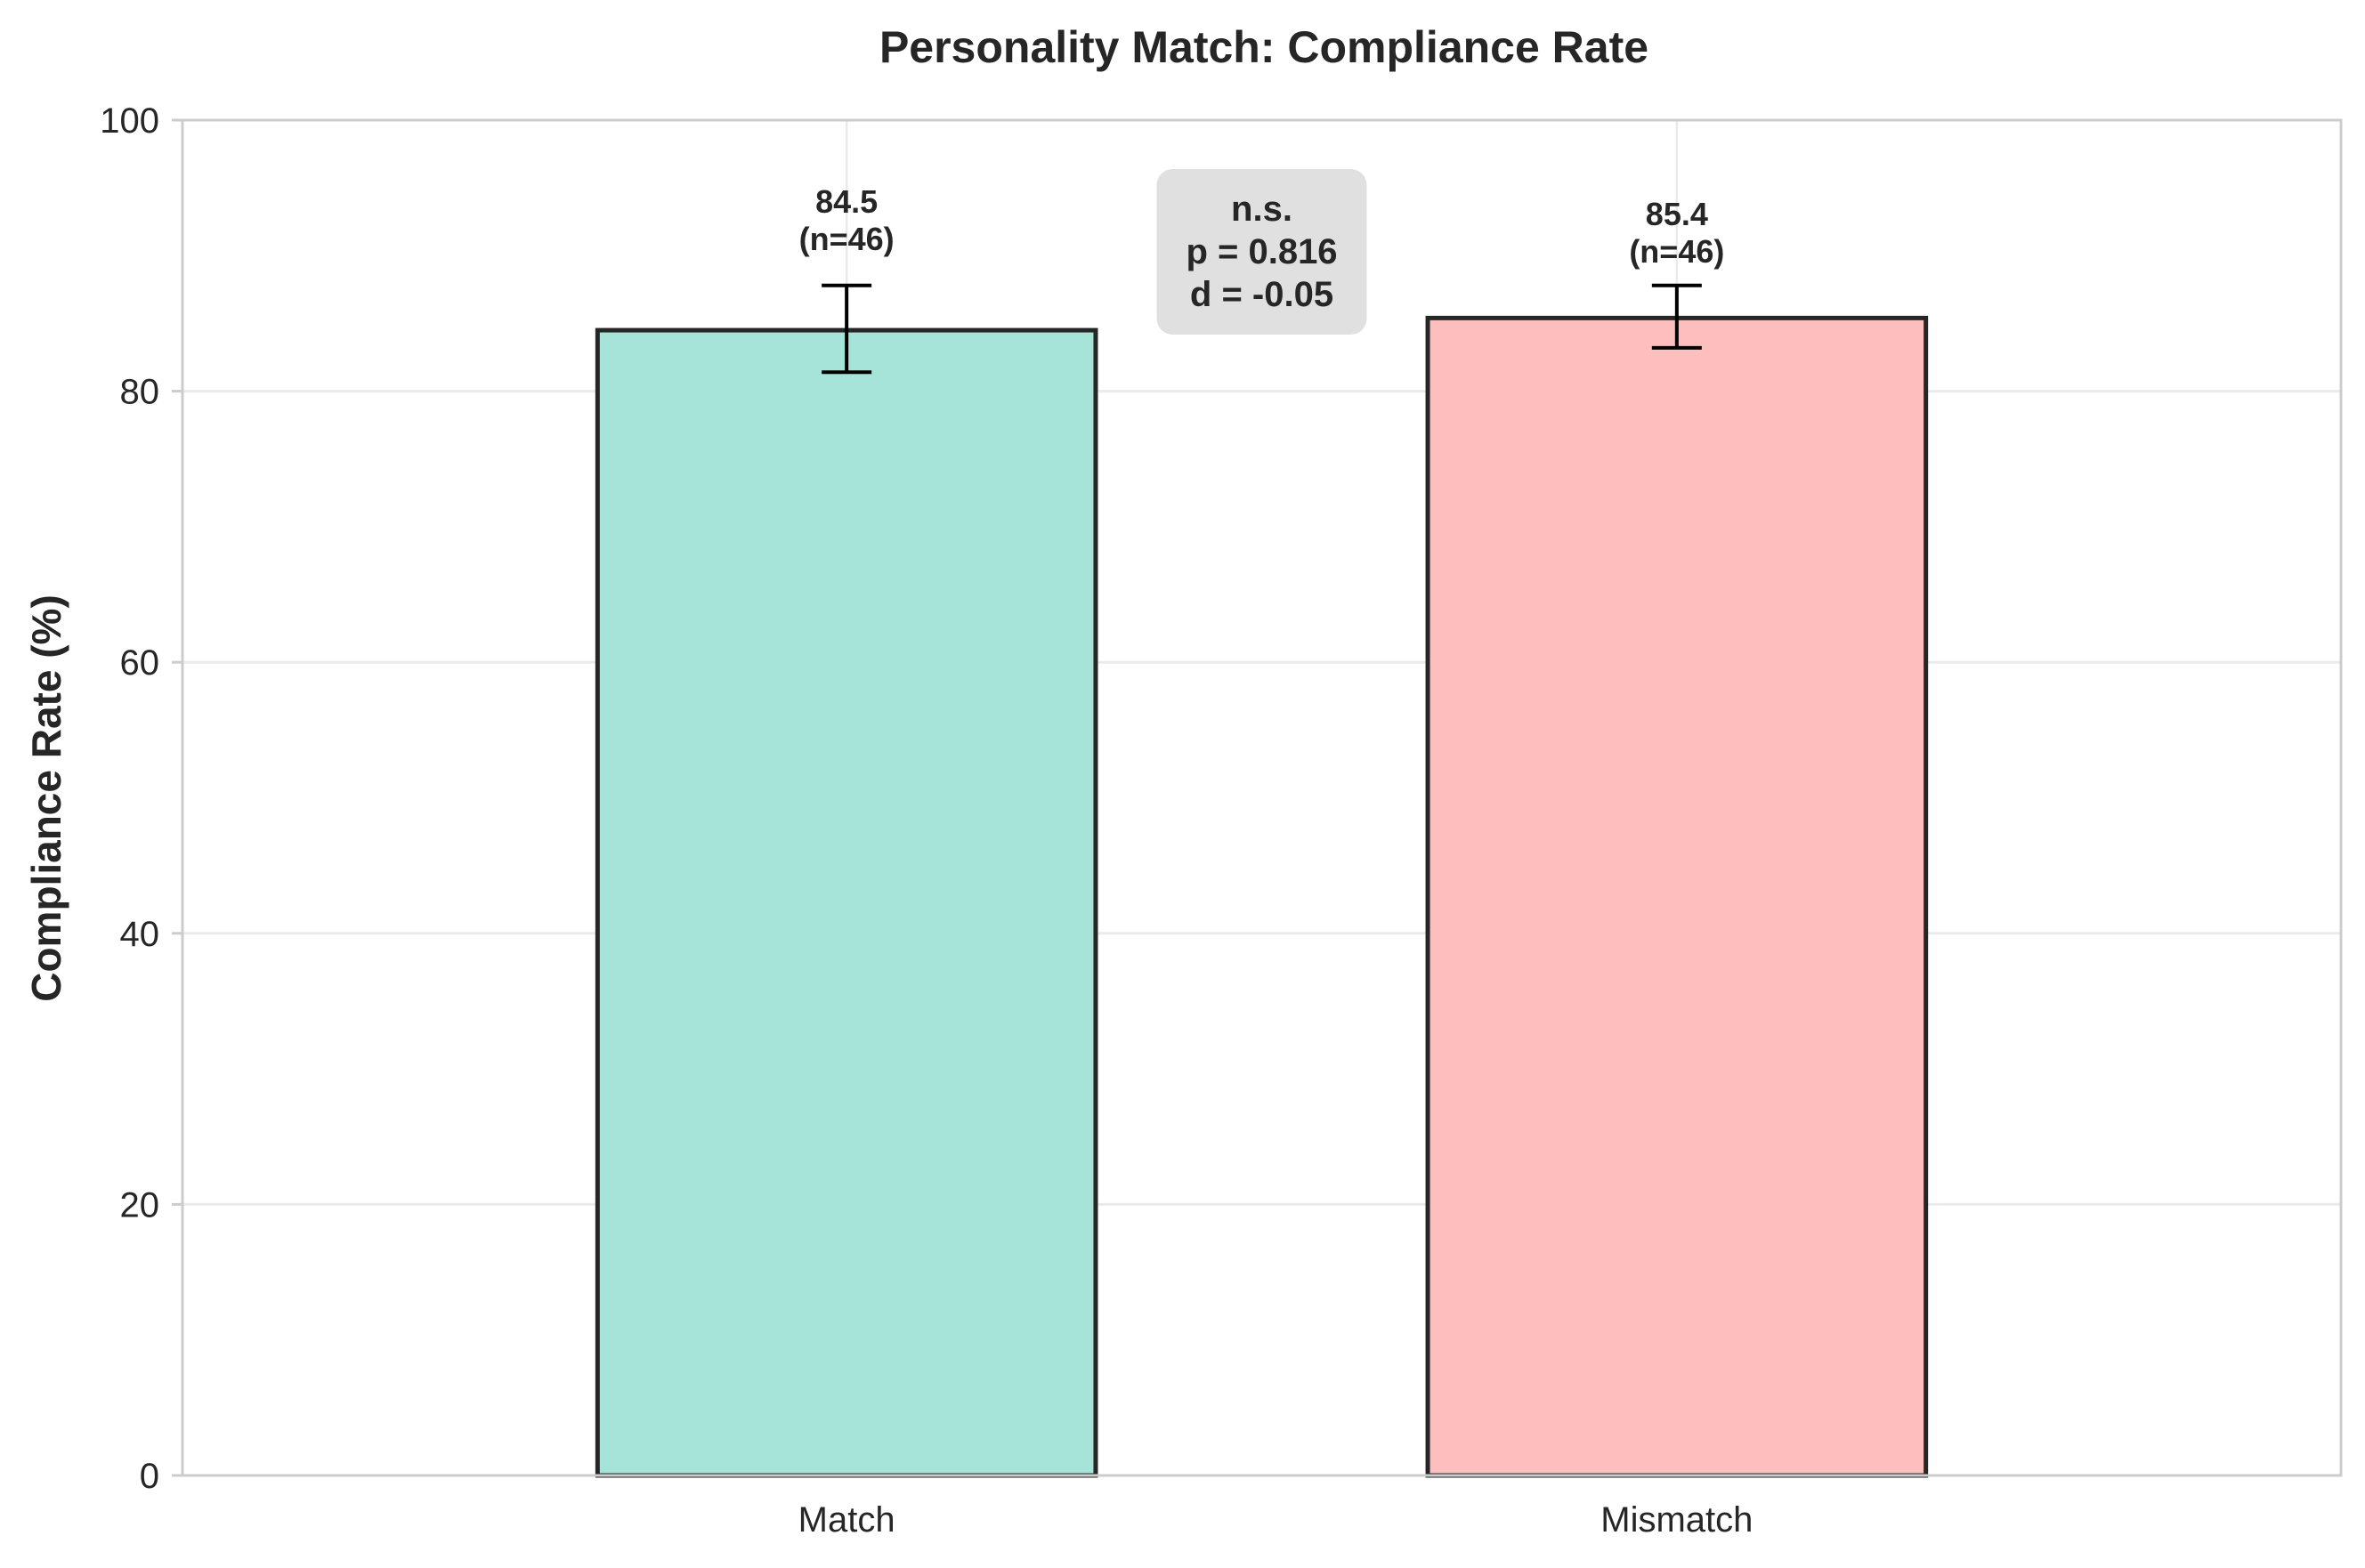 Image resolution: width=2365 pixels, height=1568 pixels. I want to click on y-tick-label: 100, so click(129, 121).